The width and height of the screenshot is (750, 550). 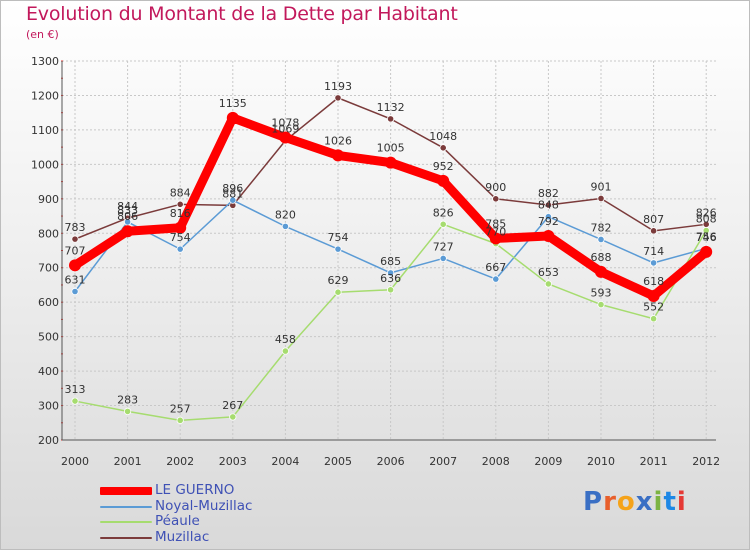 What do you see at coordinates (593, 502) in the screenshot?
I see `brand-letter: P` at bounding box center [593, 502].